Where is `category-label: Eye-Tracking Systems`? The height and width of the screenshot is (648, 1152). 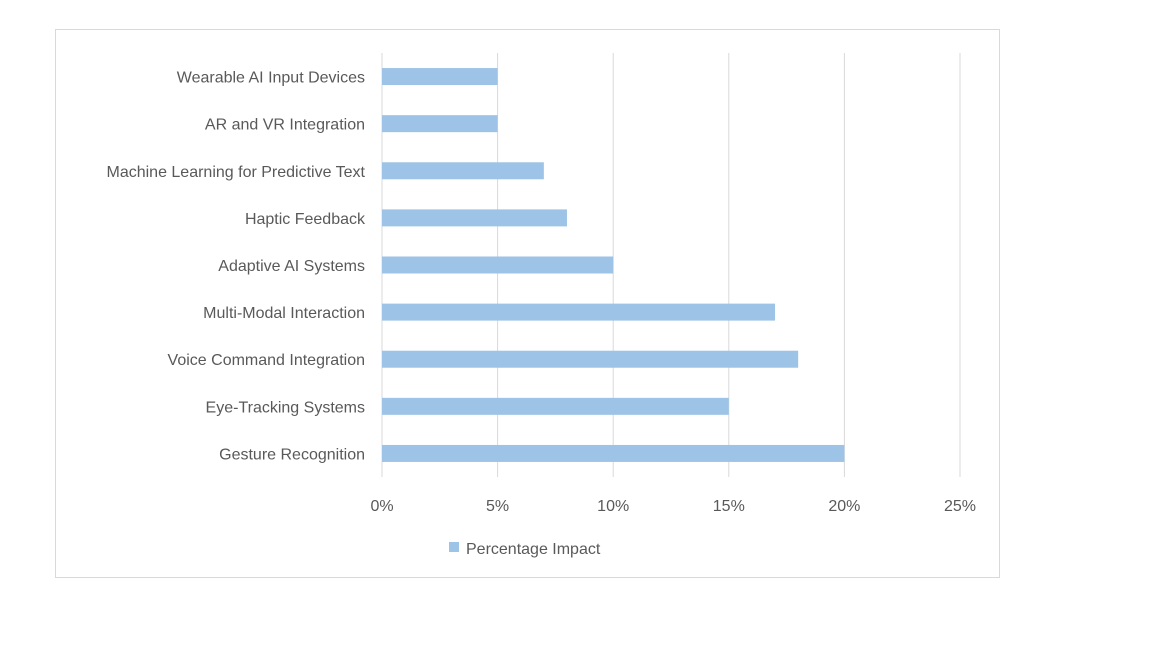
category-label: Eye-Tracking Systems is located at coordinates (285, 407).